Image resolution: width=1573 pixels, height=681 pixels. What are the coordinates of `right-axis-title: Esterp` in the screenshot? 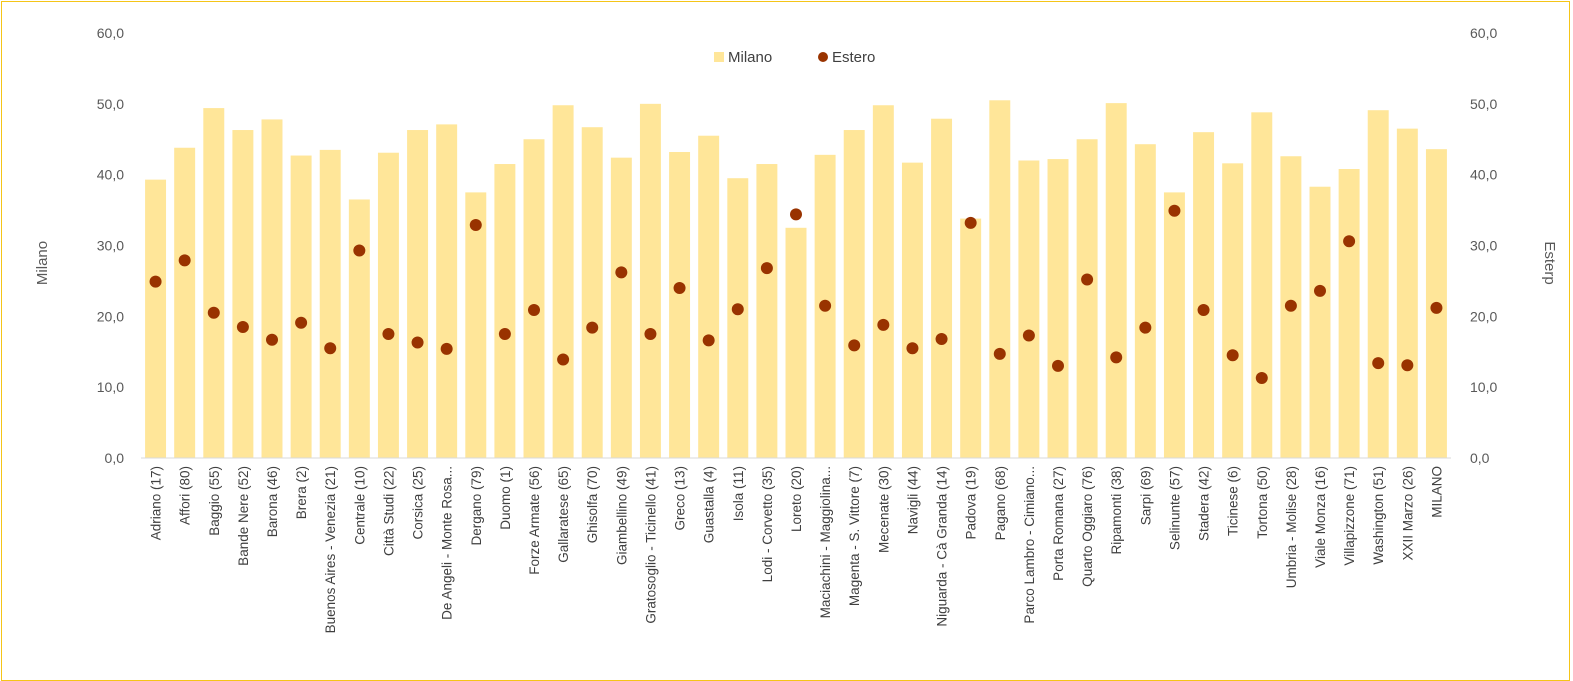 It's located at (1549, 262).